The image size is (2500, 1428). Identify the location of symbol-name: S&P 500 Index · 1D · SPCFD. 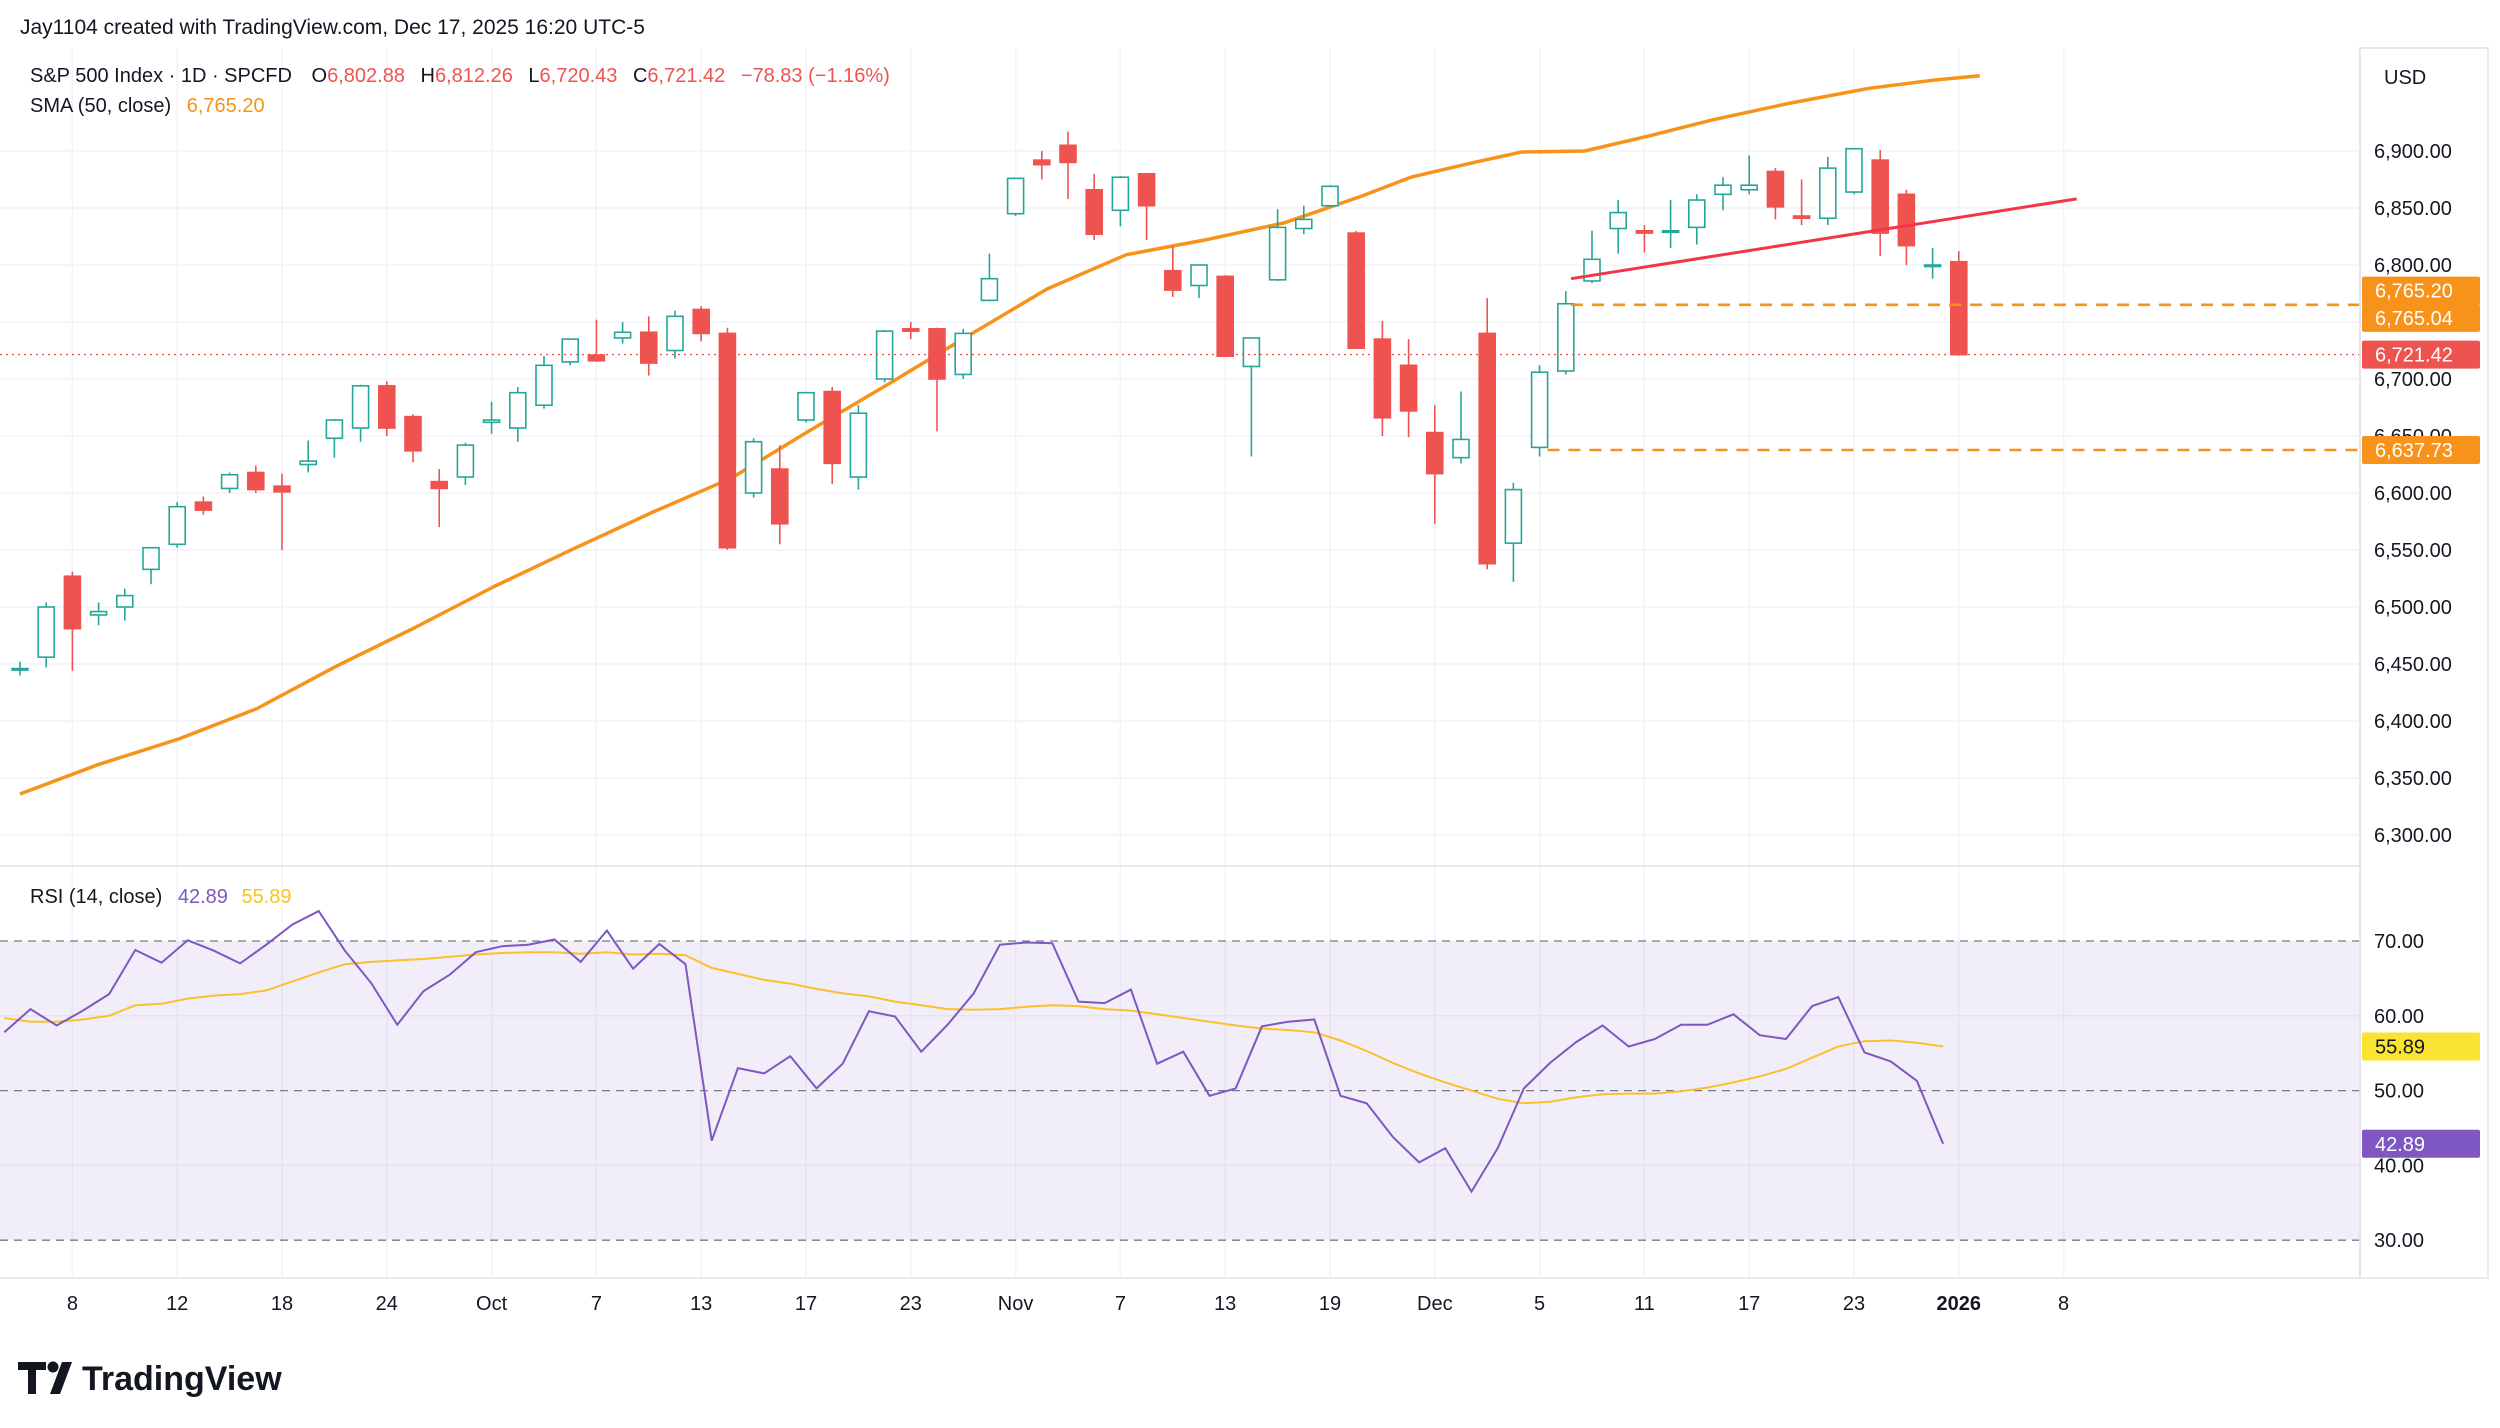
(161, 76).